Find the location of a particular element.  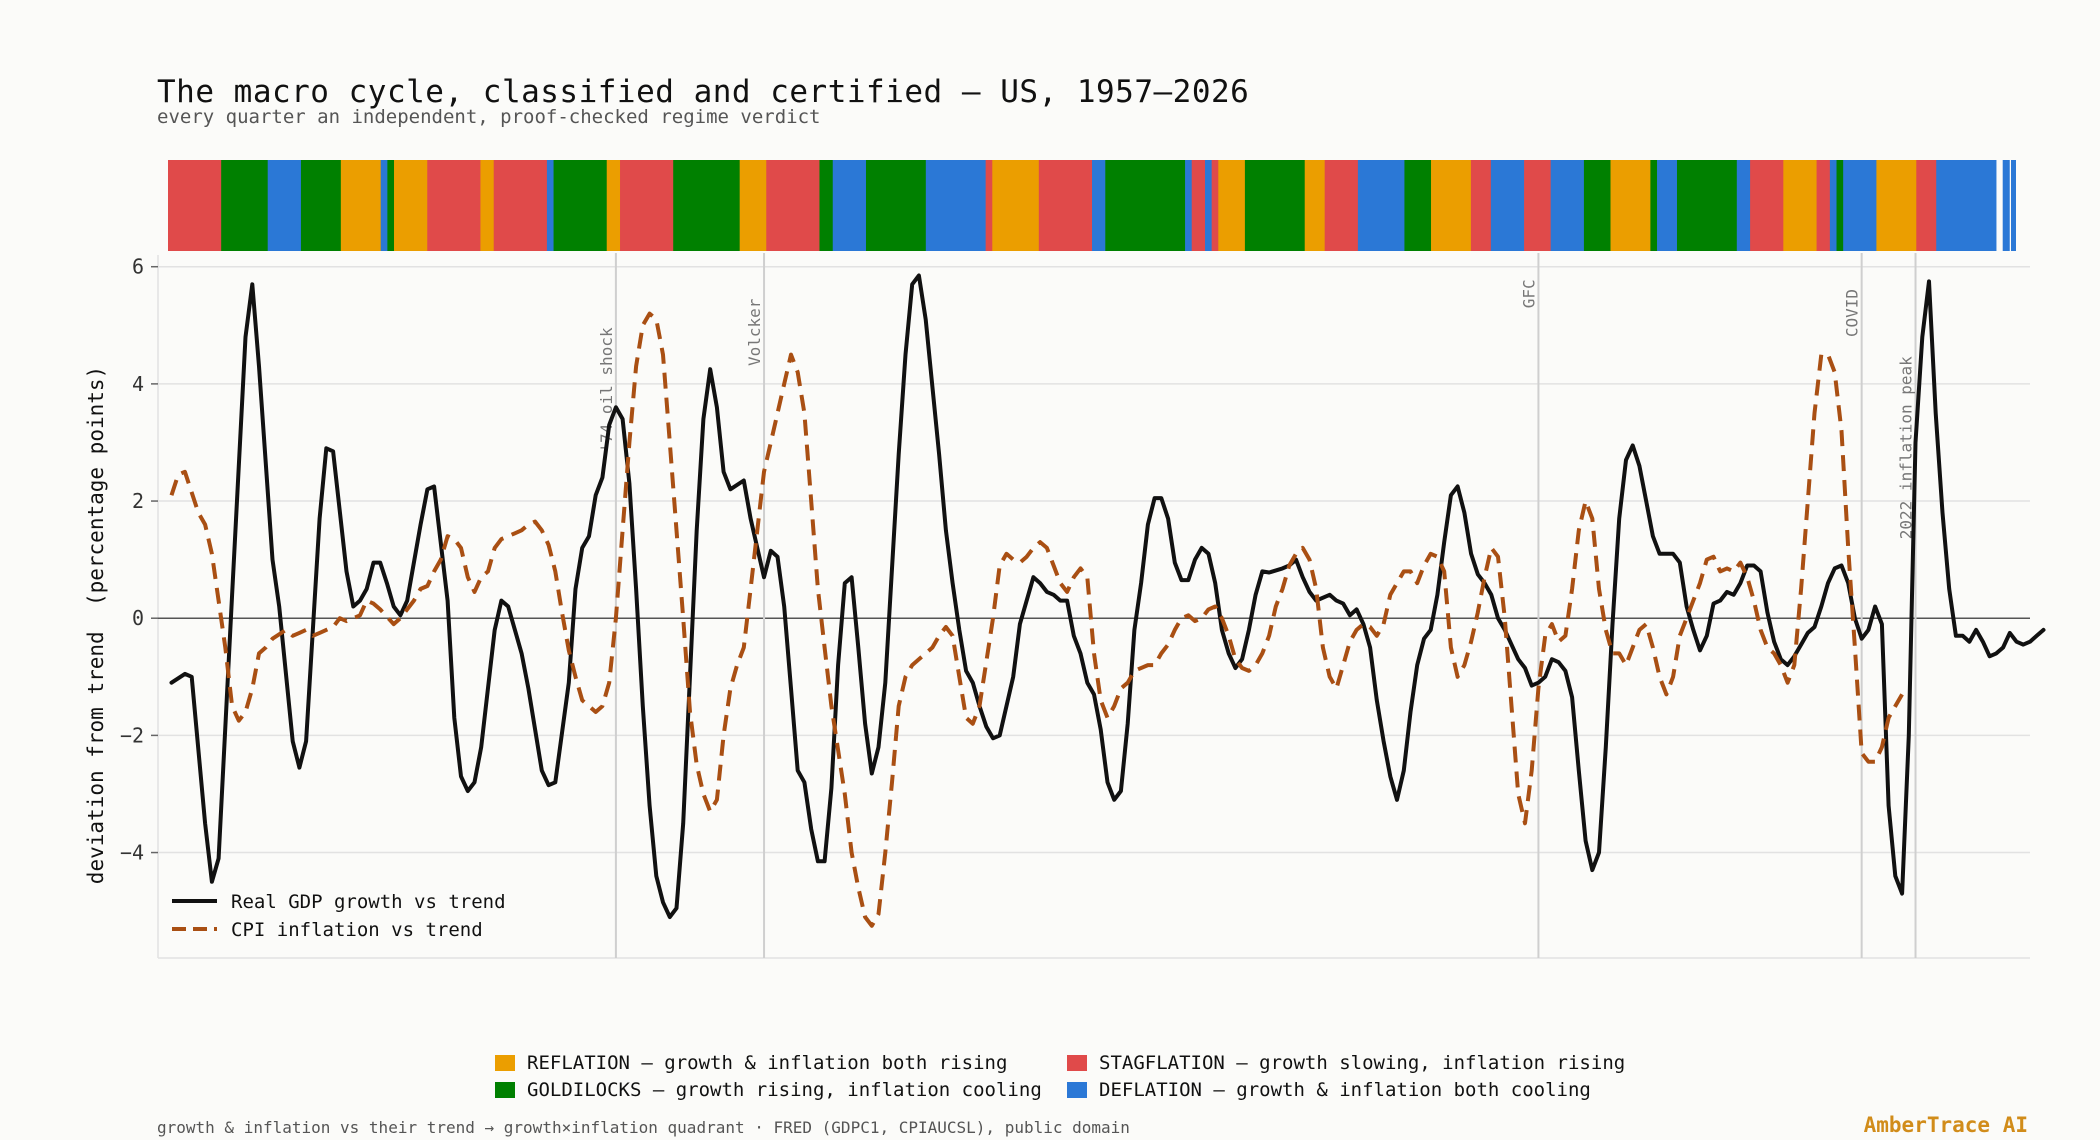

legend-label-cpi: CPI inflation vs trend is located at coordinates (357, 930).